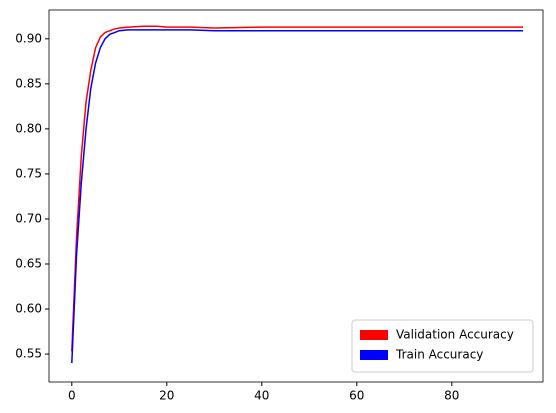  Describe the element at coordinates (455, 335) in the screenshot. I see `legend-label: Validation Accuracy` at that location.